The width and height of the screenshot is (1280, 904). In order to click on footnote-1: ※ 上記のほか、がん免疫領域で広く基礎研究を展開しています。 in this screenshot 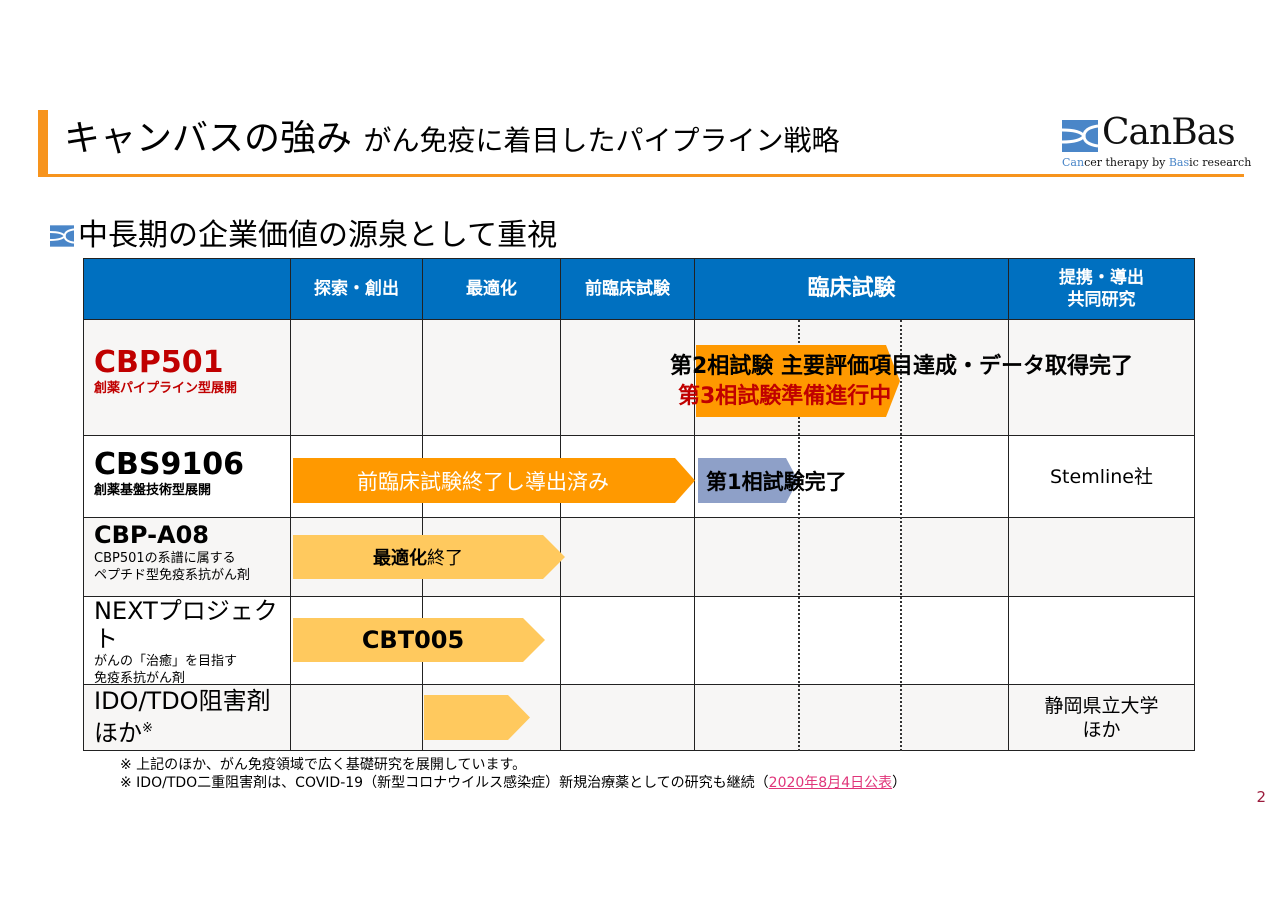, I will do `click(323, 765)`.